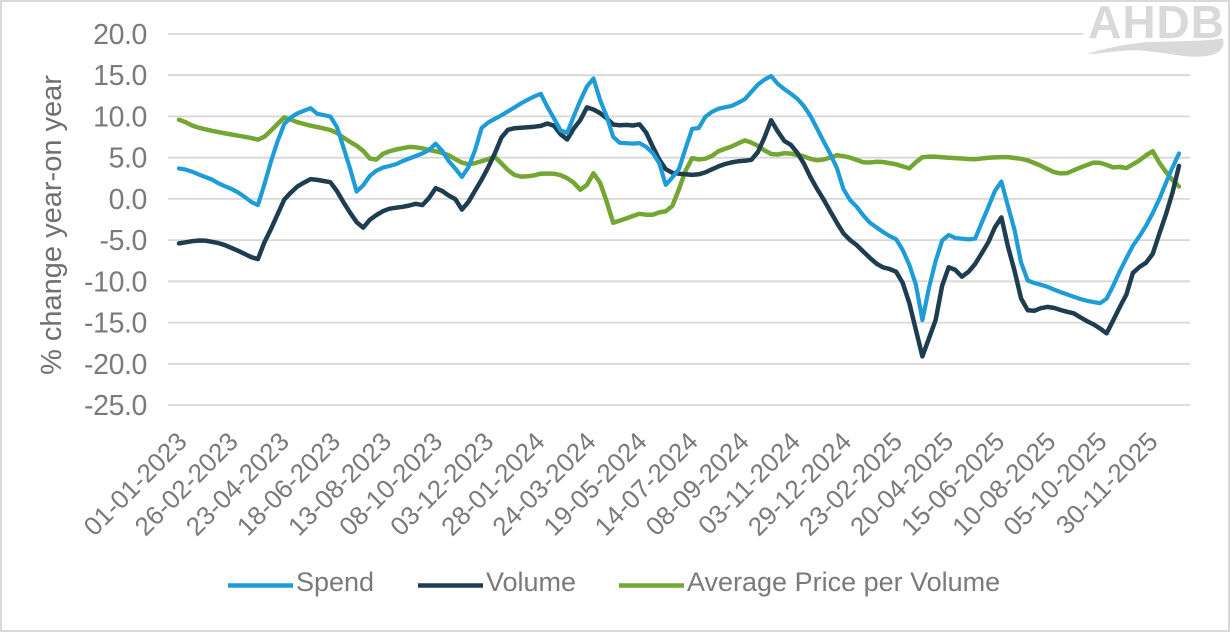 Image resolution: width=1230 pixels, height=637 pixels. I want to click on svg-text: 10.0, so click(120, 117).